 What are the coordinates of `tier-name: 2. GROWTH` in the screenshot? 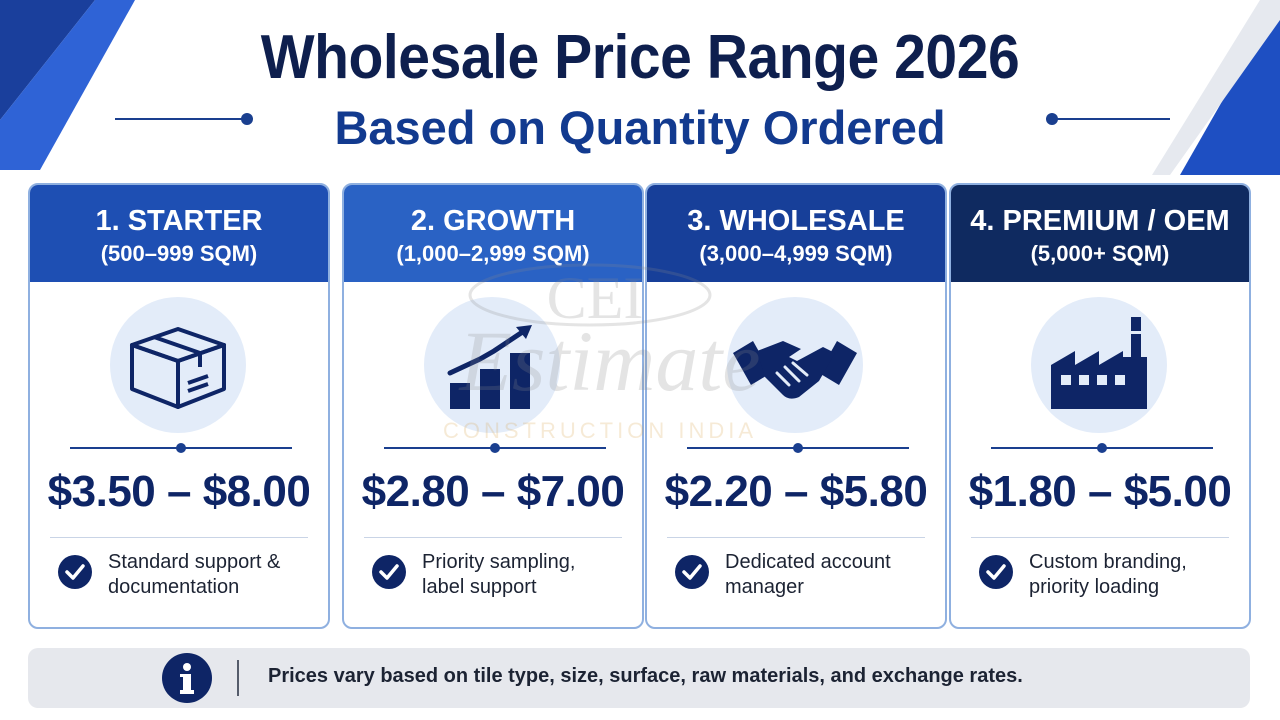 It's located at (493, 221).